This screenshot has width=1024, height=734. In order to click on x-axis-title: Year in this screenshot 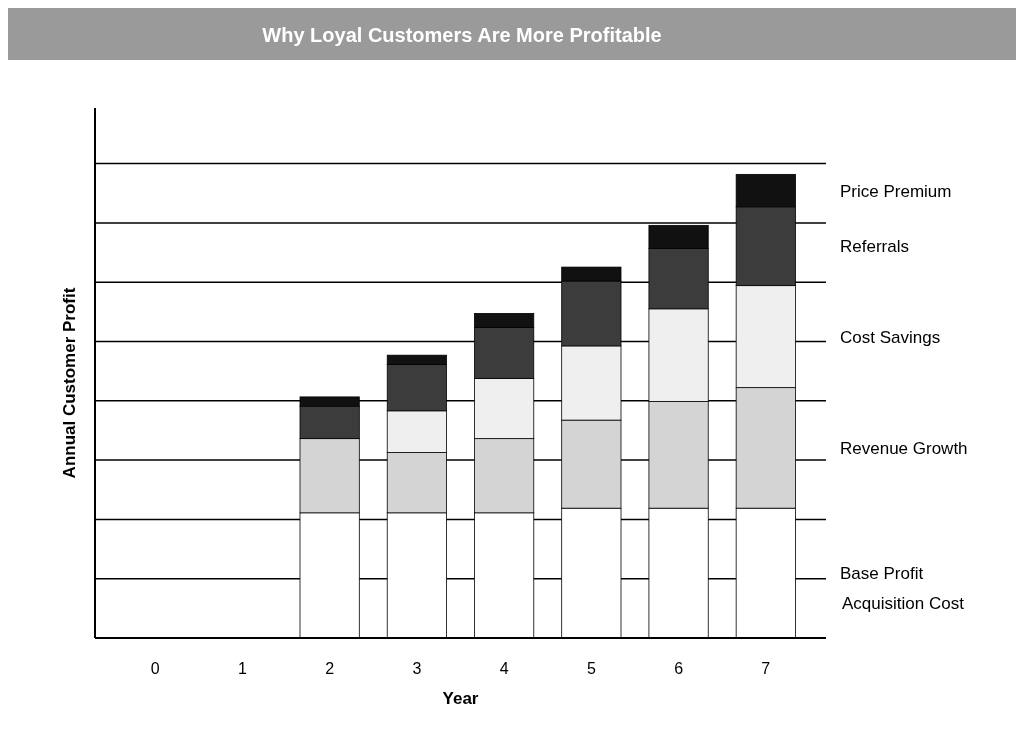, I will do `click(460, 698)`.